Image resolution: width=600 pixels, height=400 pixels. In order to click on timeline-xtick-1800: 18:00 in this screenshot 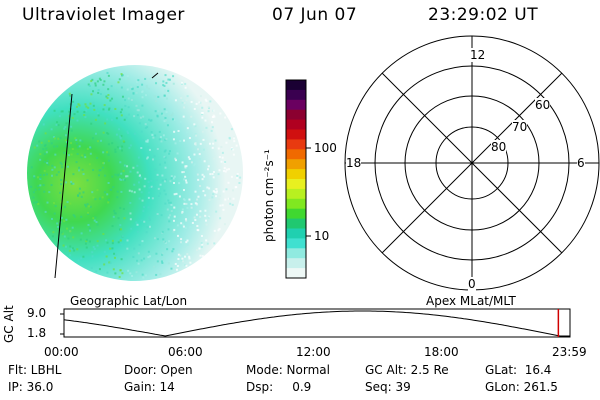, I will do `click(441, 352)`.